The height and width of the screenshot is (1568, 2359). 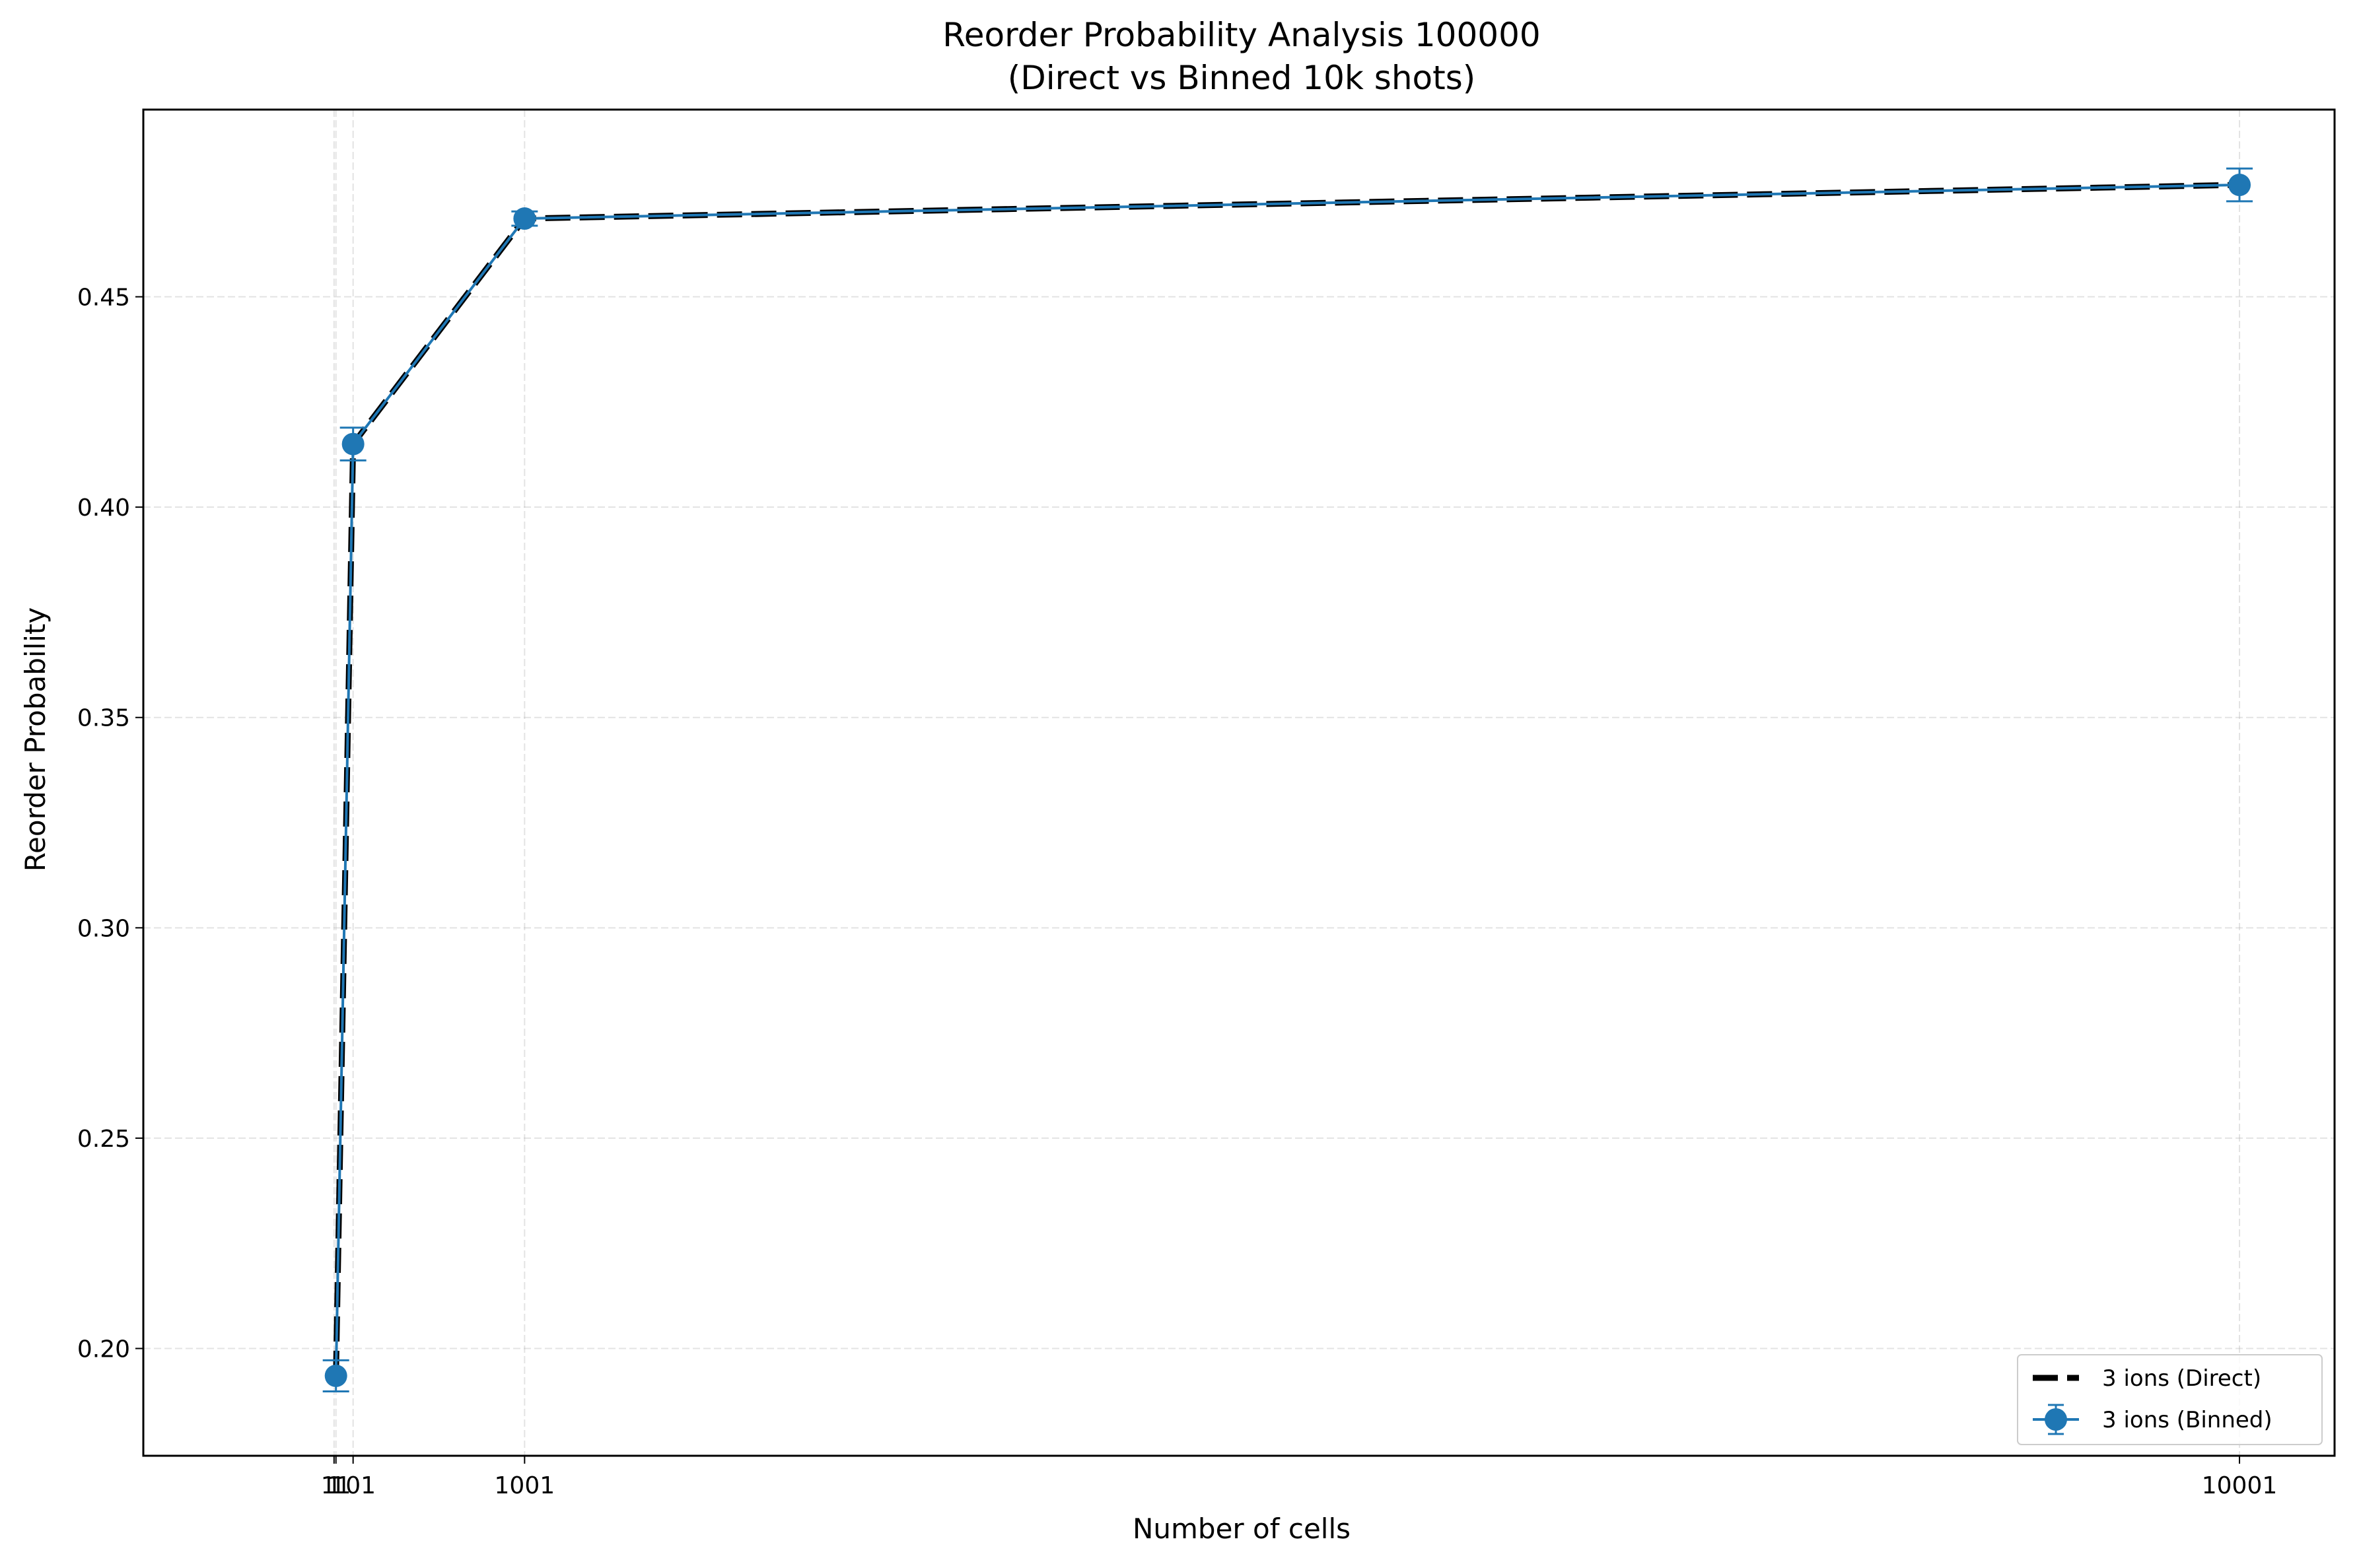 I want to click on x-axis-label: Number of cells, so click(x=1242, y=1529).